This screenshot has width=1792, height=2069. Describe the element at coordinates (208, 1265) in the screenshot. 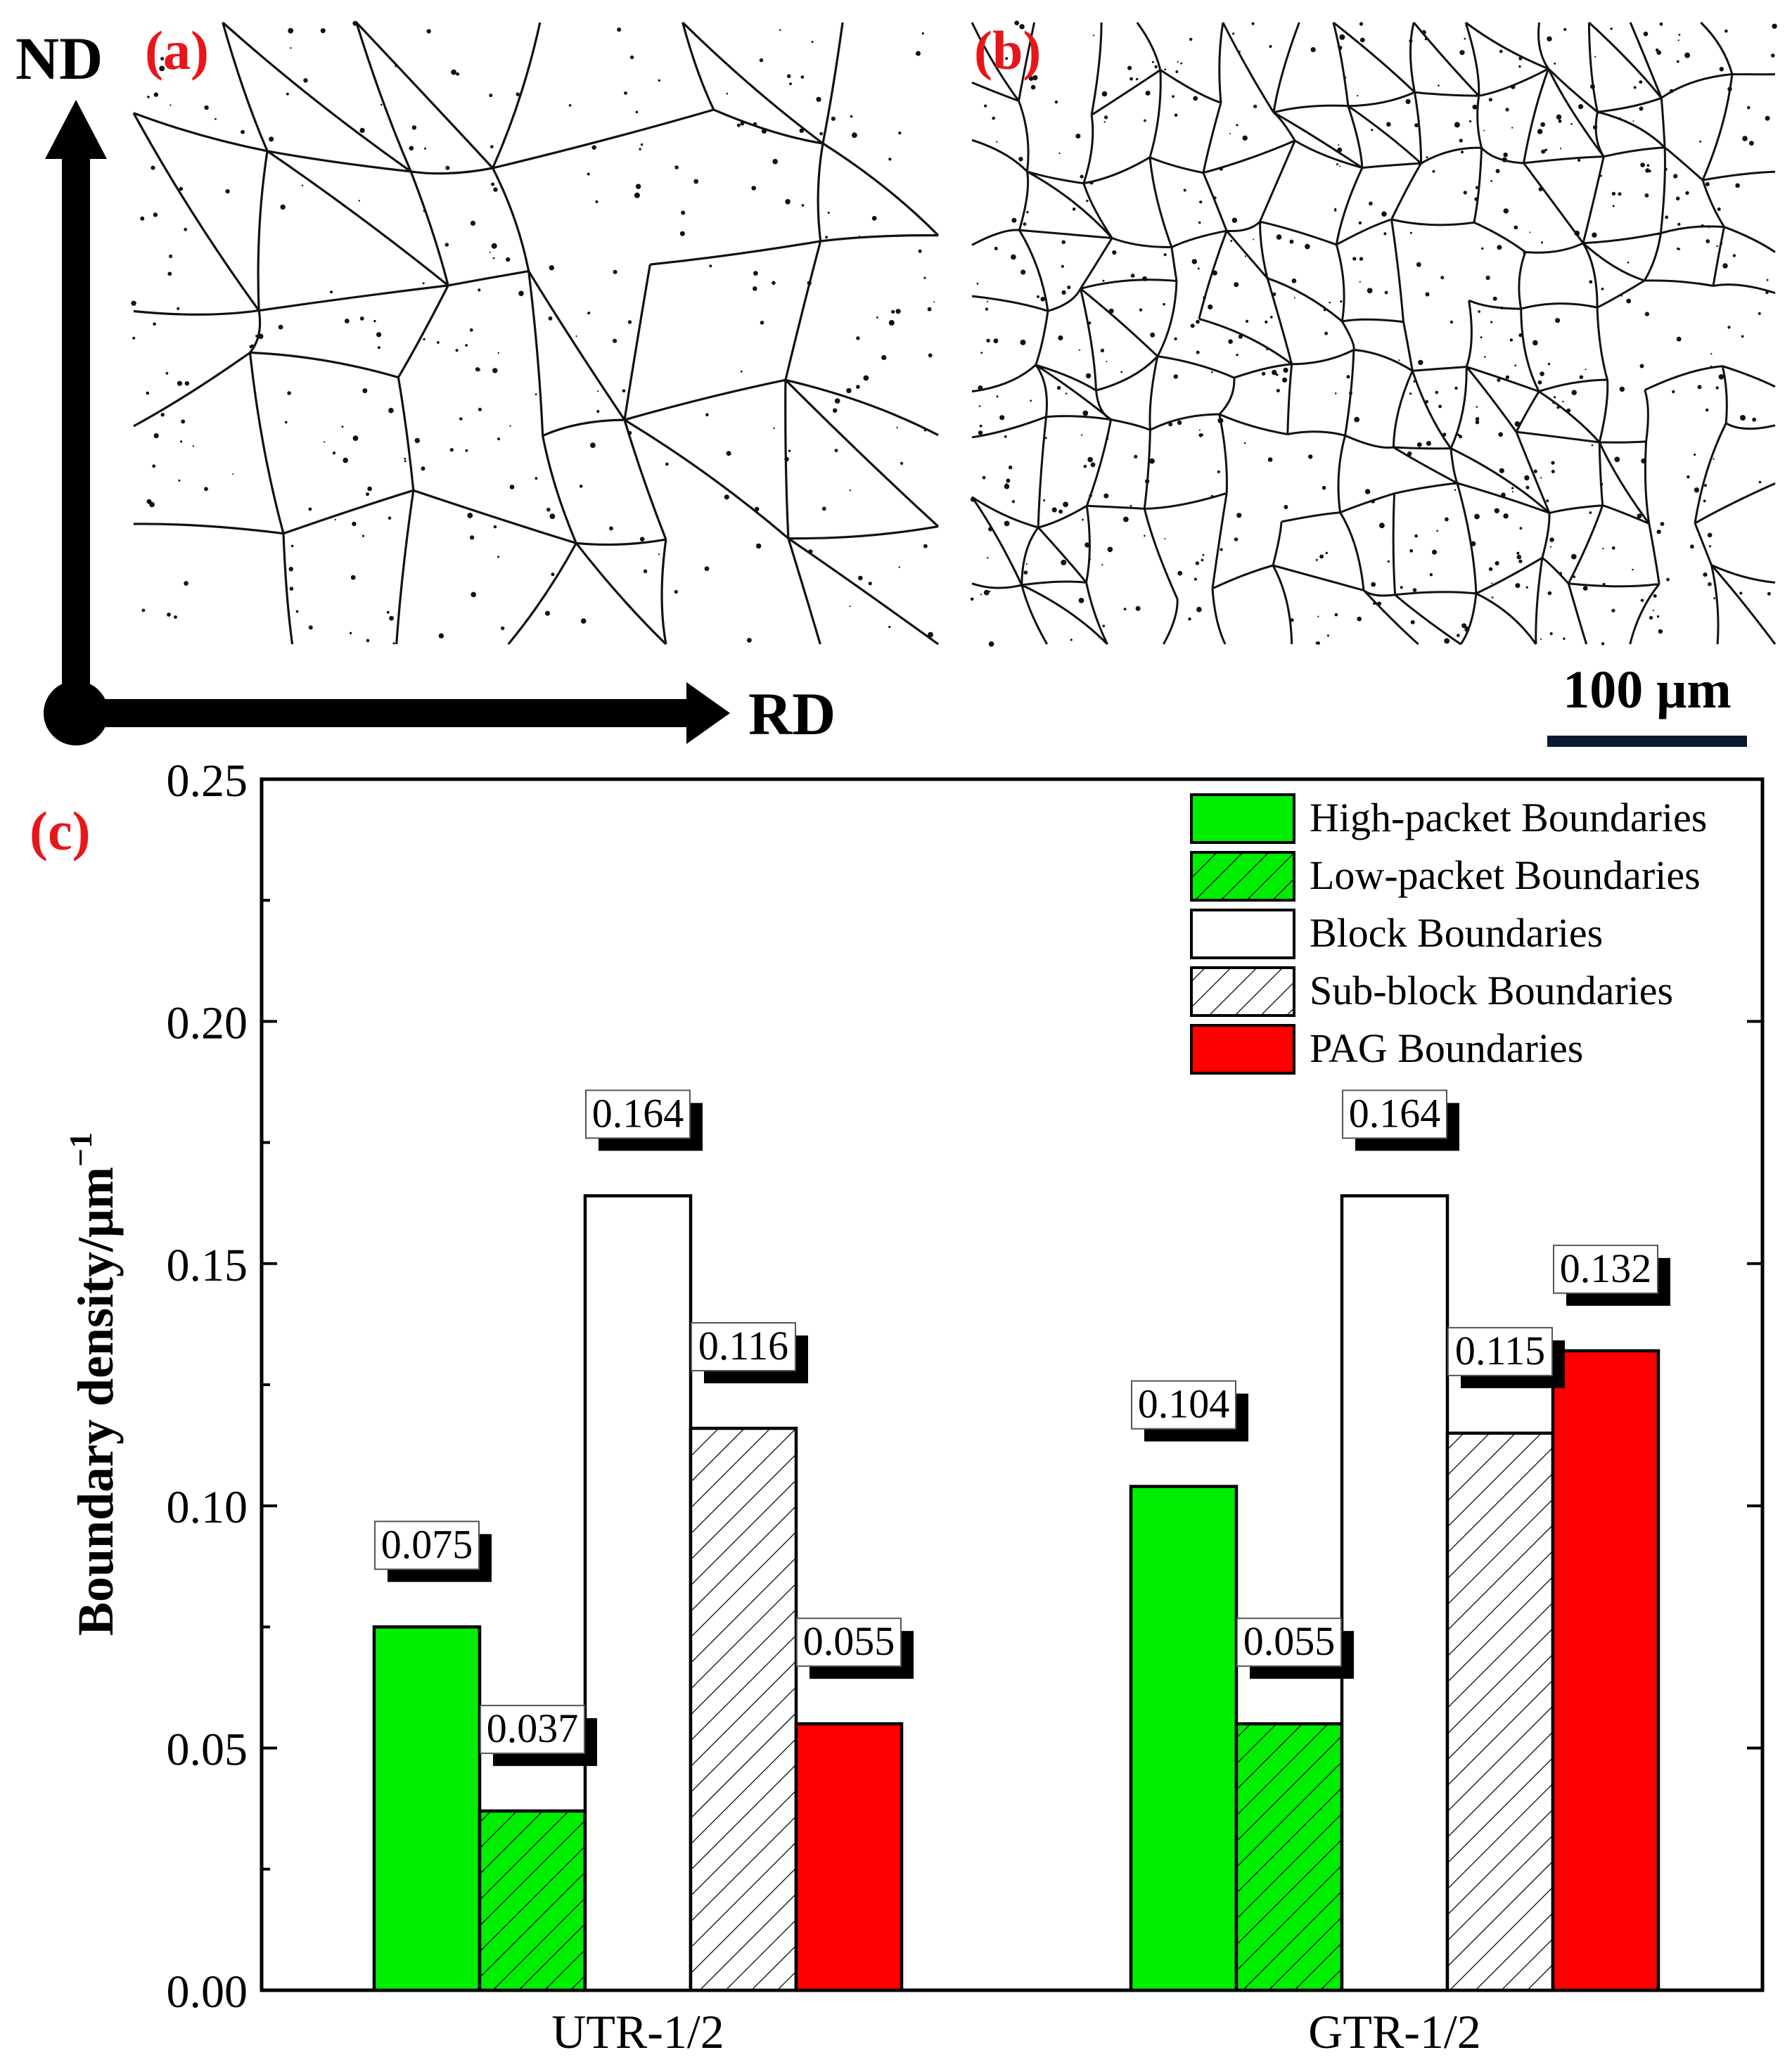

I see `y-tick-label: 0.15` at that location.